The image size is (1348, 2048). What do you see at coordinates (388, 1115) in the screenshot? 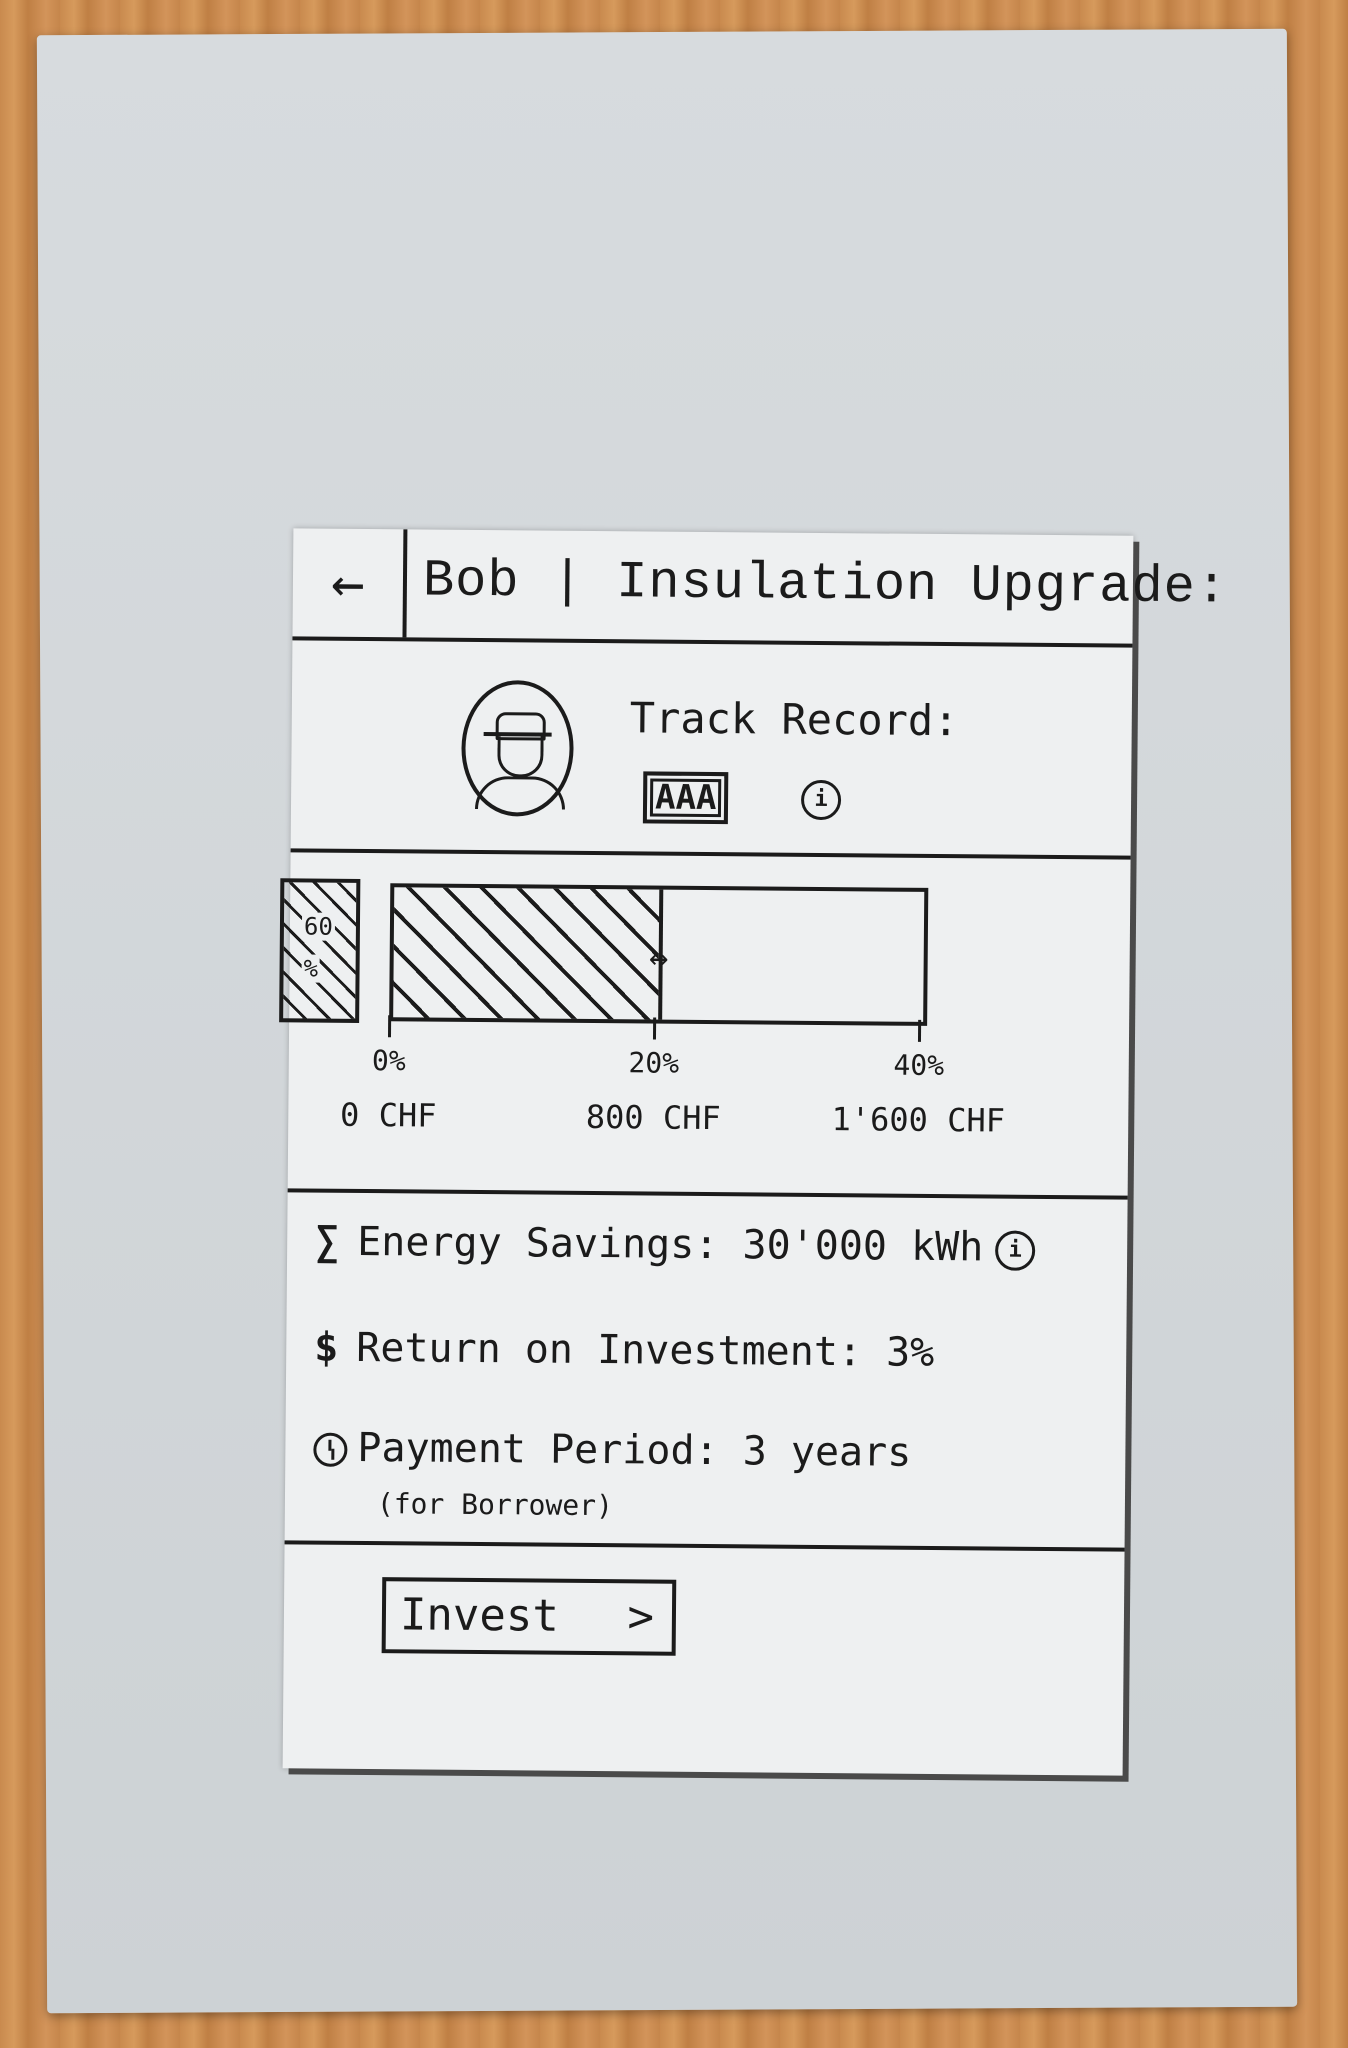
I see `scale-amount-label: 0 CHF` at bounding box center [388, 1115].